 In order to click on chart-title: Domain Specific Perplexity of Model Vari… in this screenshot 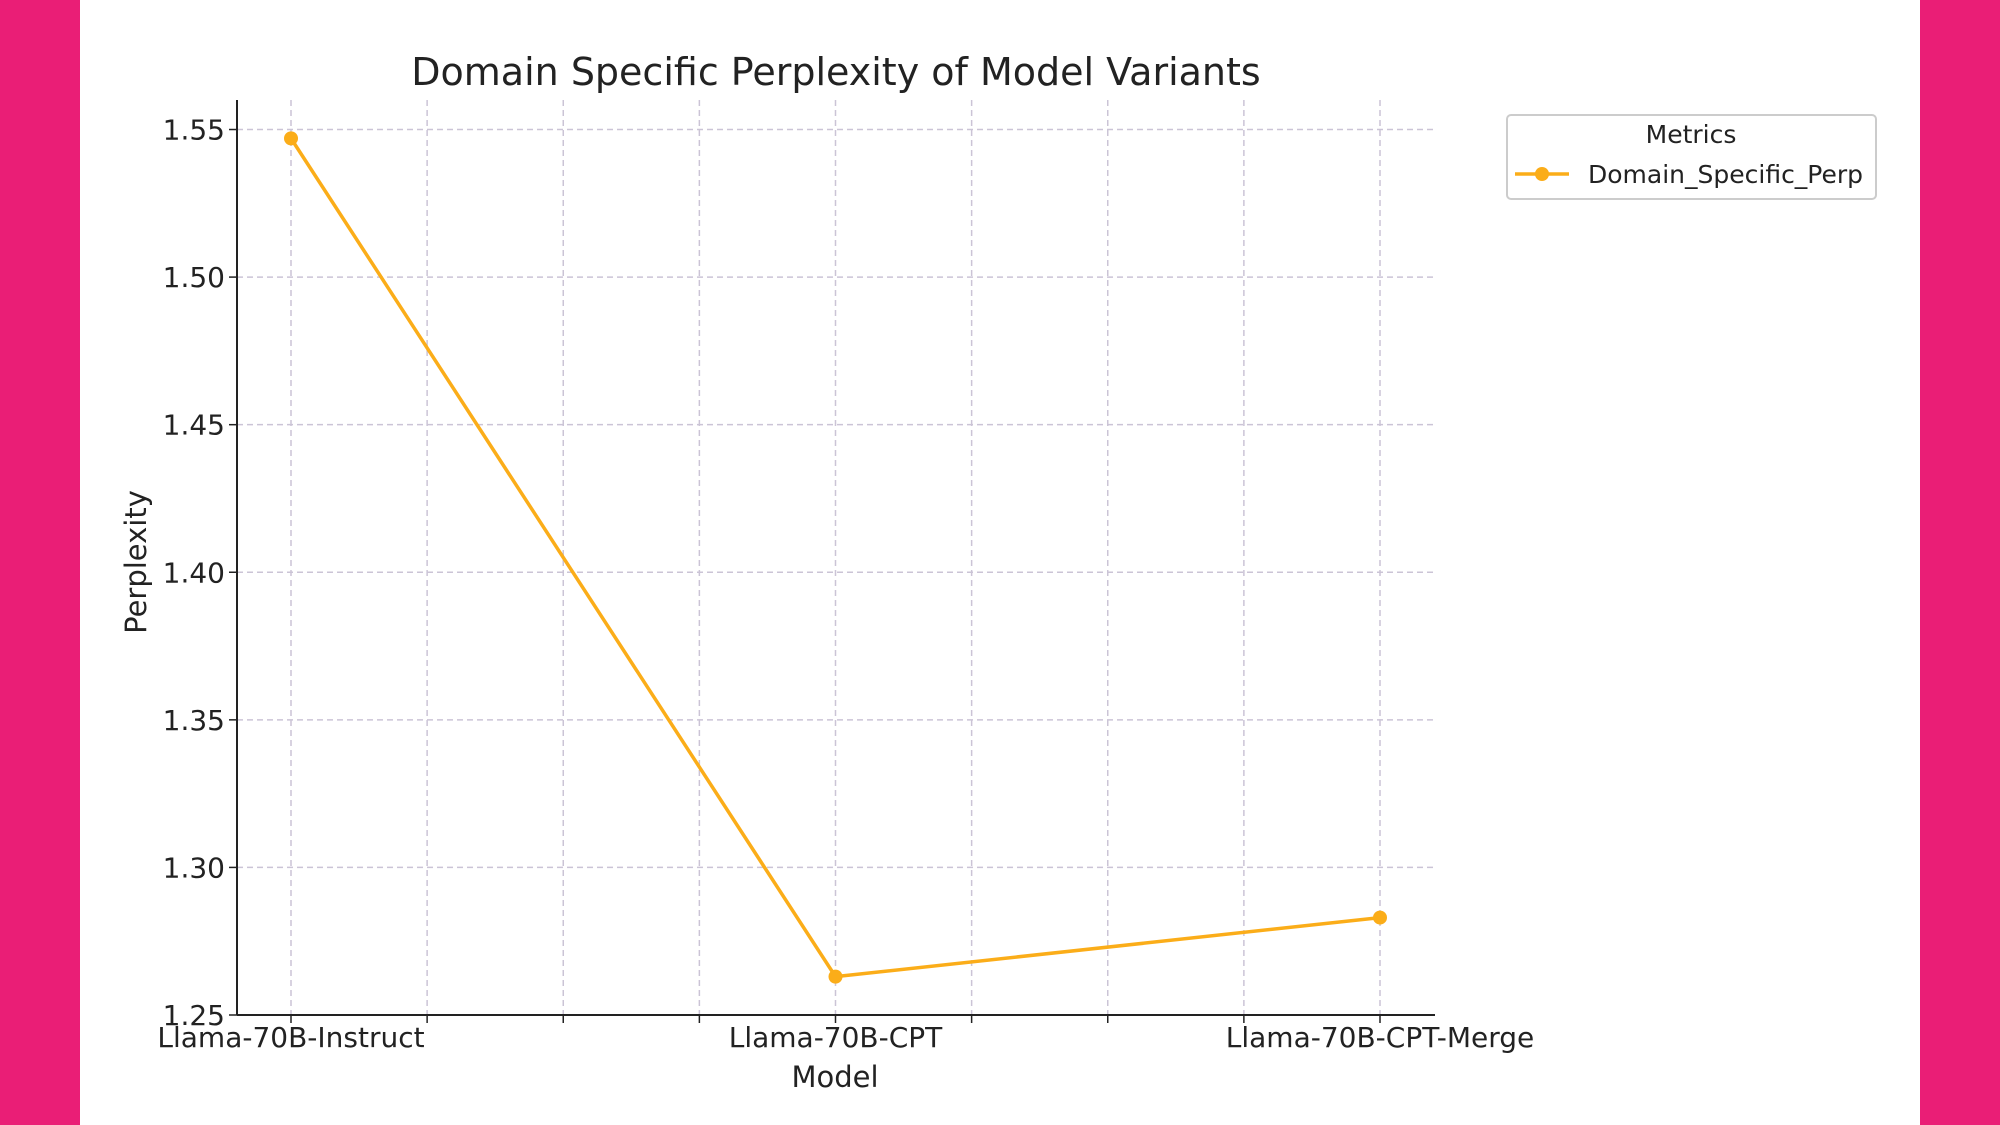, I will do `click(835, 72)`.